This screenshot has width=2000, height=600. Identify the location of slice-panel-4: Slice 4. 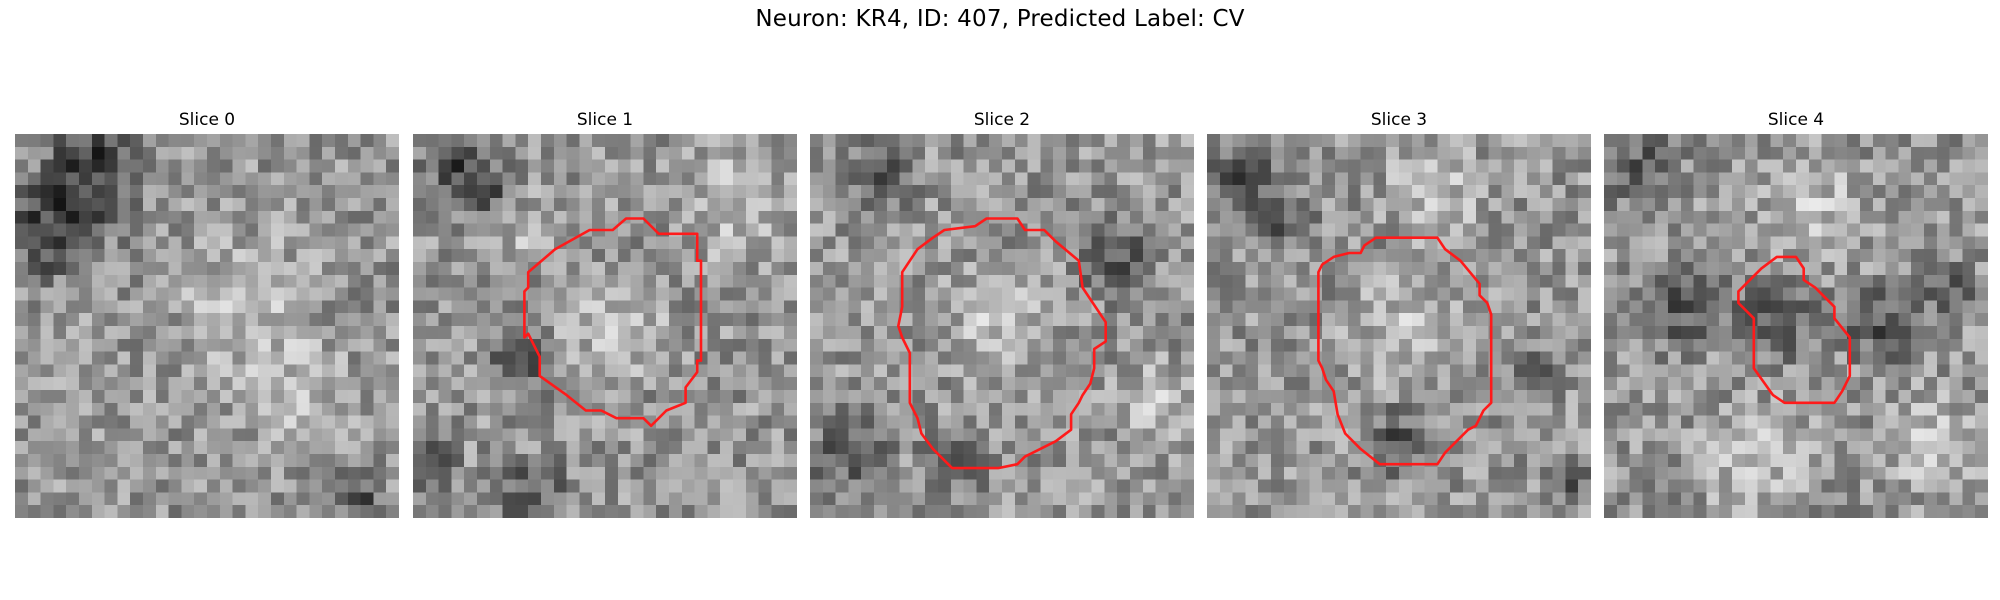
(1796, 313).